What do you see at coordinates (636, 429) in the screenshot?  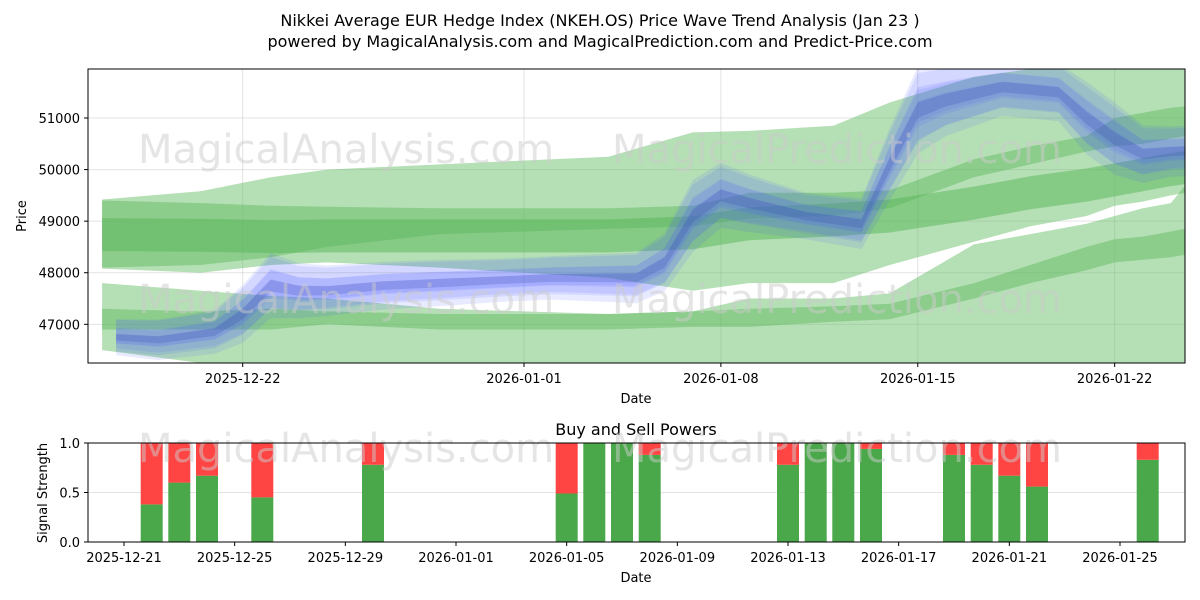 I see `buy-sell-title: Buy and Sell Powers` at bounding box center [636, 429].